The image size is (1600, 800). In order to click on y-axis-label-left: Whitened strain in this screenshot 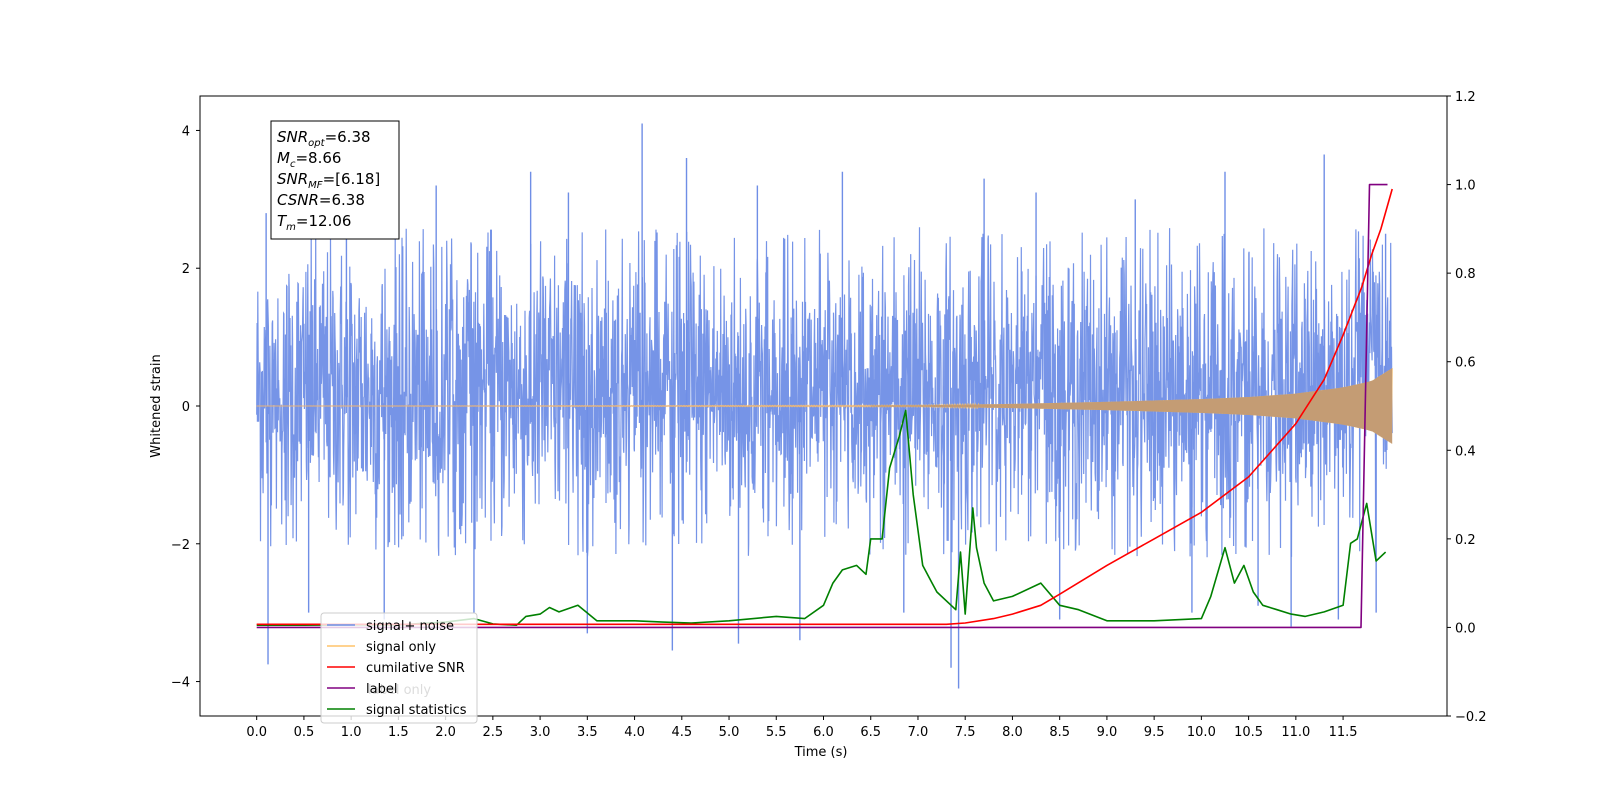, I will do `click(156, 405)`.